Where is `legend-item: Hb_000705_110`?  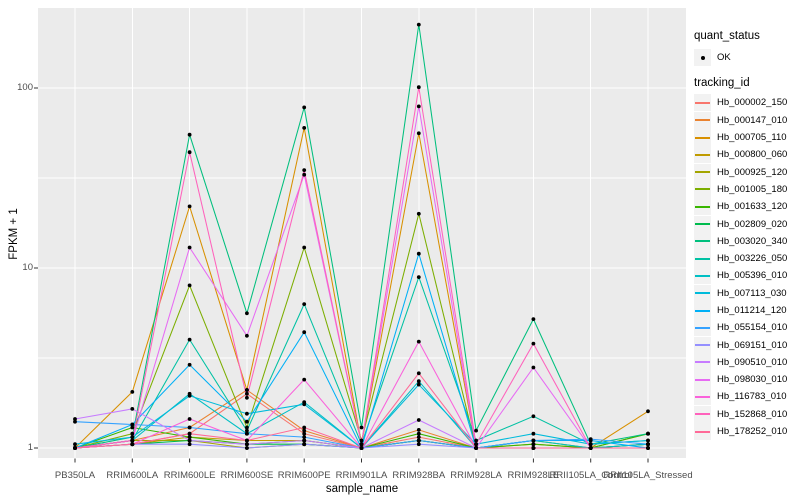
legend-item: Hb_000705_110 is located at coordinates (746, 138).